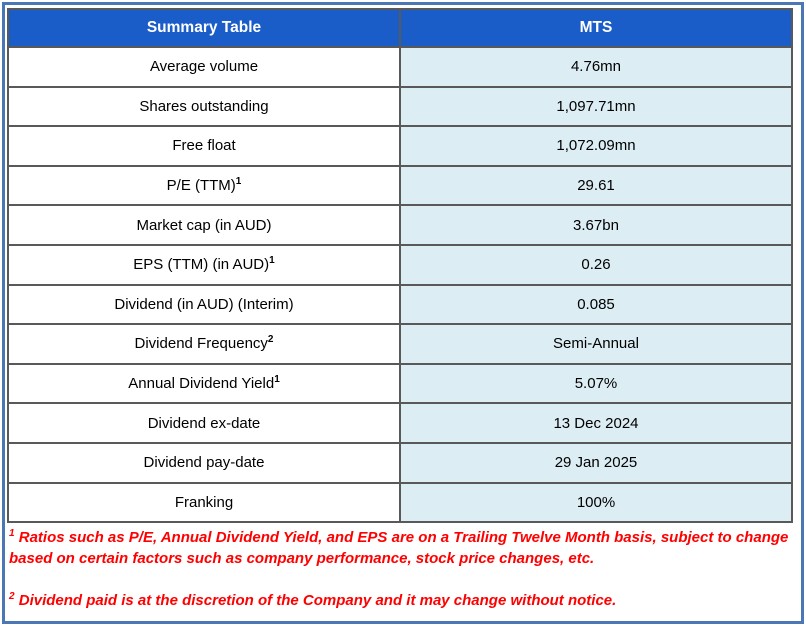  What do you see at coordinates (596, 146) in the screenshot?
I see `row-value-cell: 1,072.09mn` at bounding box center [596, 146].